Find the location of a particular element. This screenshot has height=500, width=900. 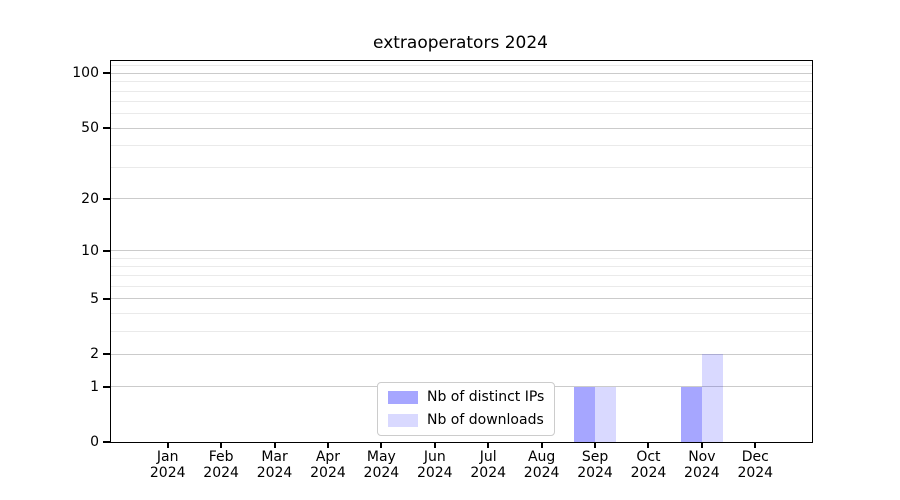

x-tick-label: Jan 2024 is located at coordinates (168, 465).